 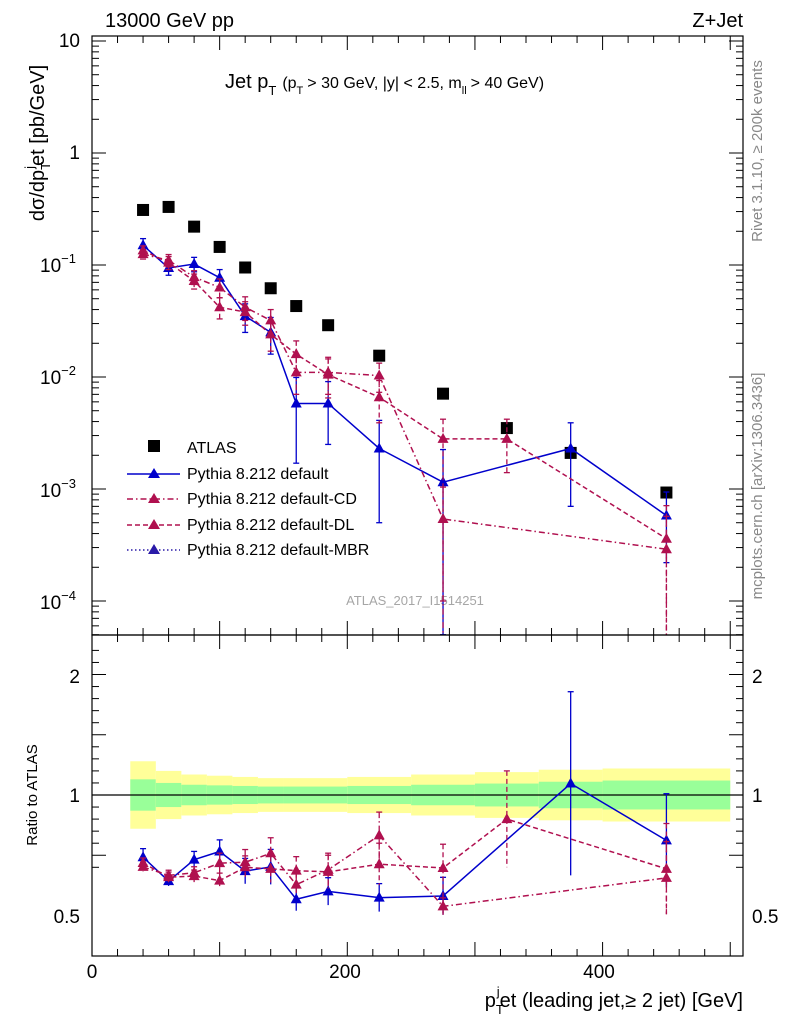 I want to click on y-tick-label: 2, so click(x=74, y=677).